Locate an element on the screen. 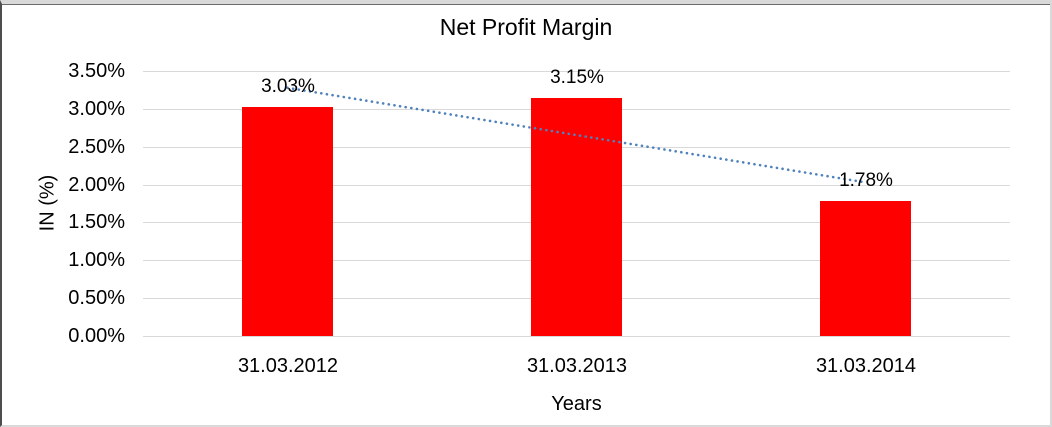  bar-value-label: 1.78% is located at coordinates (866, 180).